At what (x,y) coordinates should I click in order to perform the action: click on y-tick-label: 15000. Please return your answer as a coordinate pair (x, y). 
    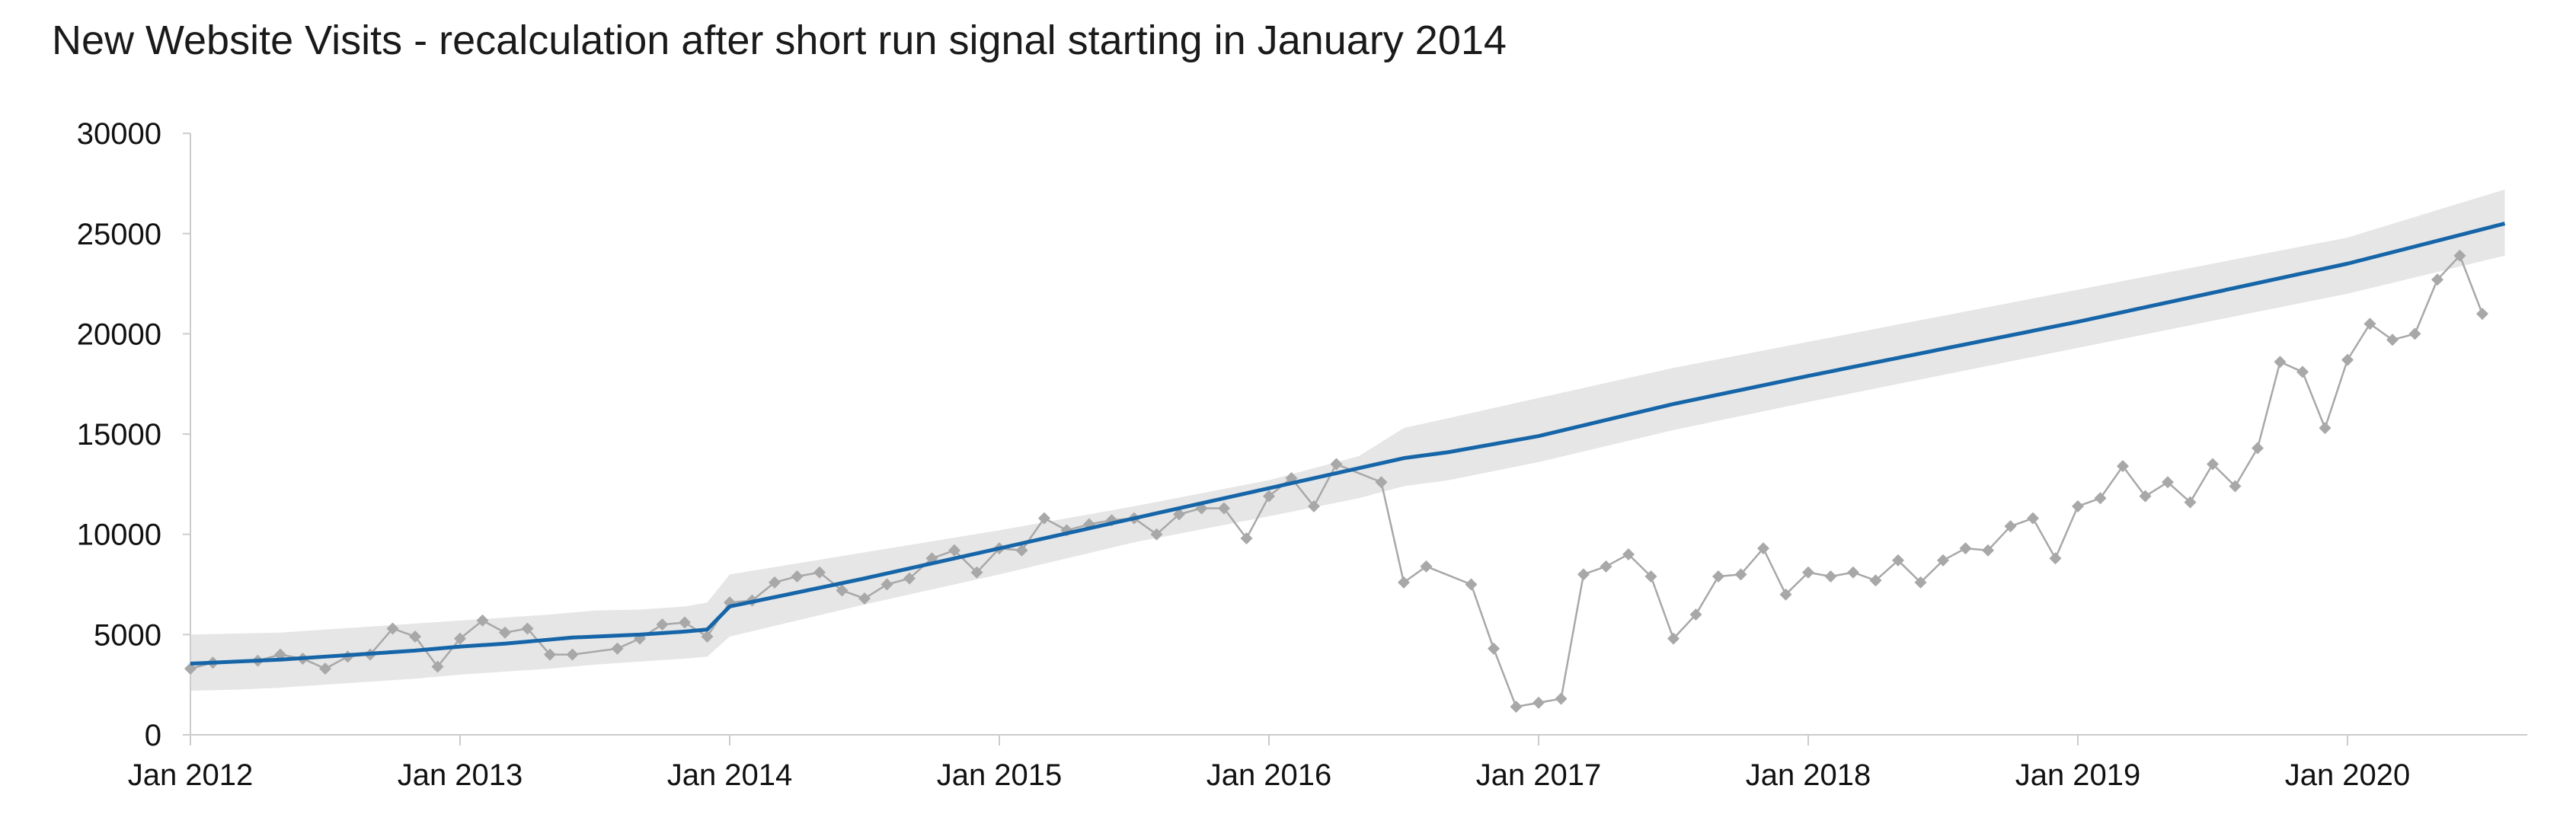
    Looking at the image, I should click on (119, 435).